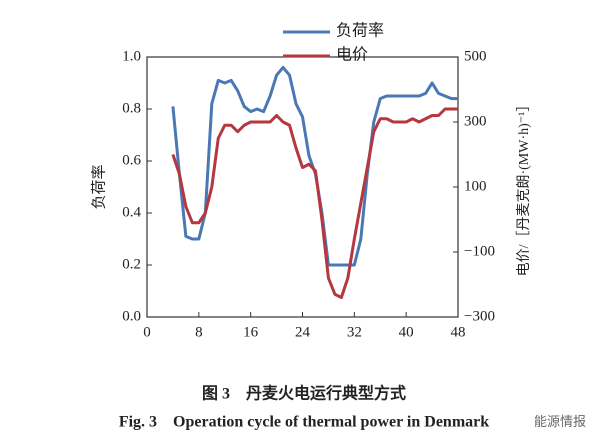 The height and width of the screenshot is (448, 608). Describe the element at coordinates (458, 332) in the screenshot. I see `x-tick-label: 48` at that location.